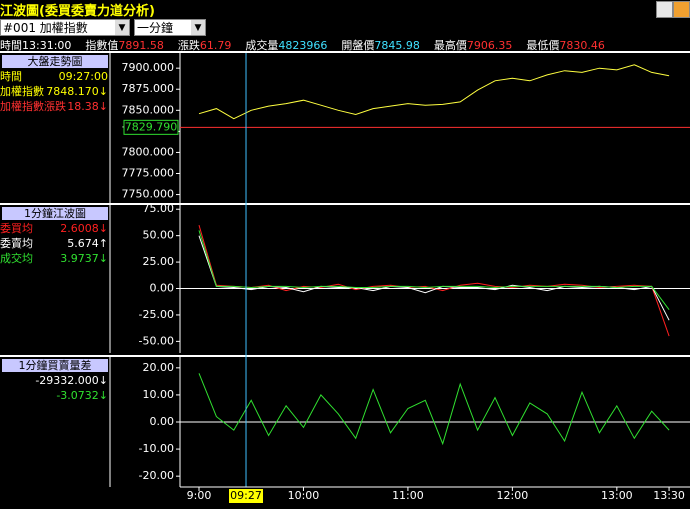 The width and height of the screenshot is (690, 509). Describe the element at coordinates (148, 194) in the screenshot. I see `y-tick-label: 7750.000` at that location.